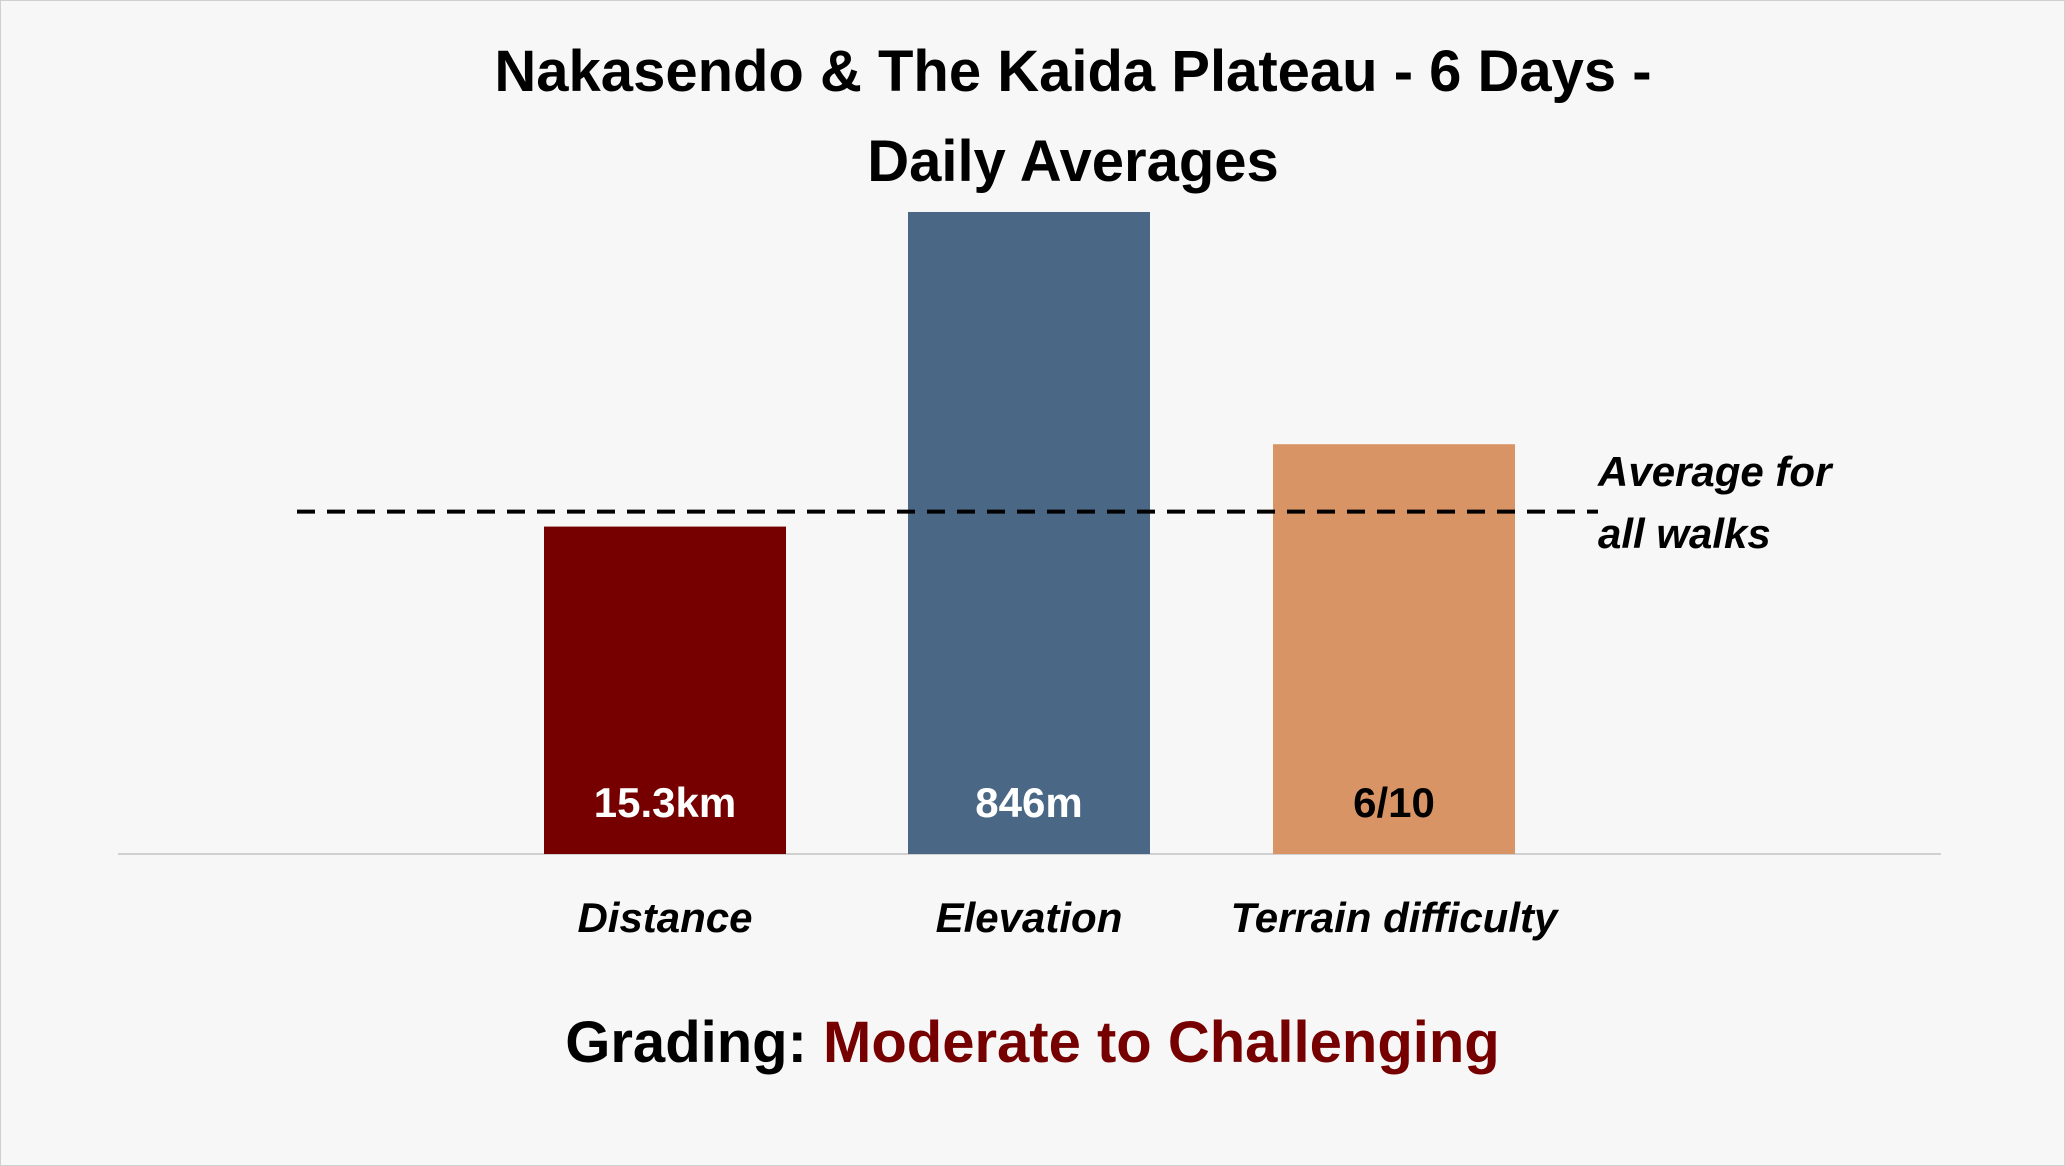 The height and width of the screenshot is (1166, 2065). Describe the element at coordinates (1395, 917) in the screenshot. I see `x-tick-label: Terrain difficulty` at that location.